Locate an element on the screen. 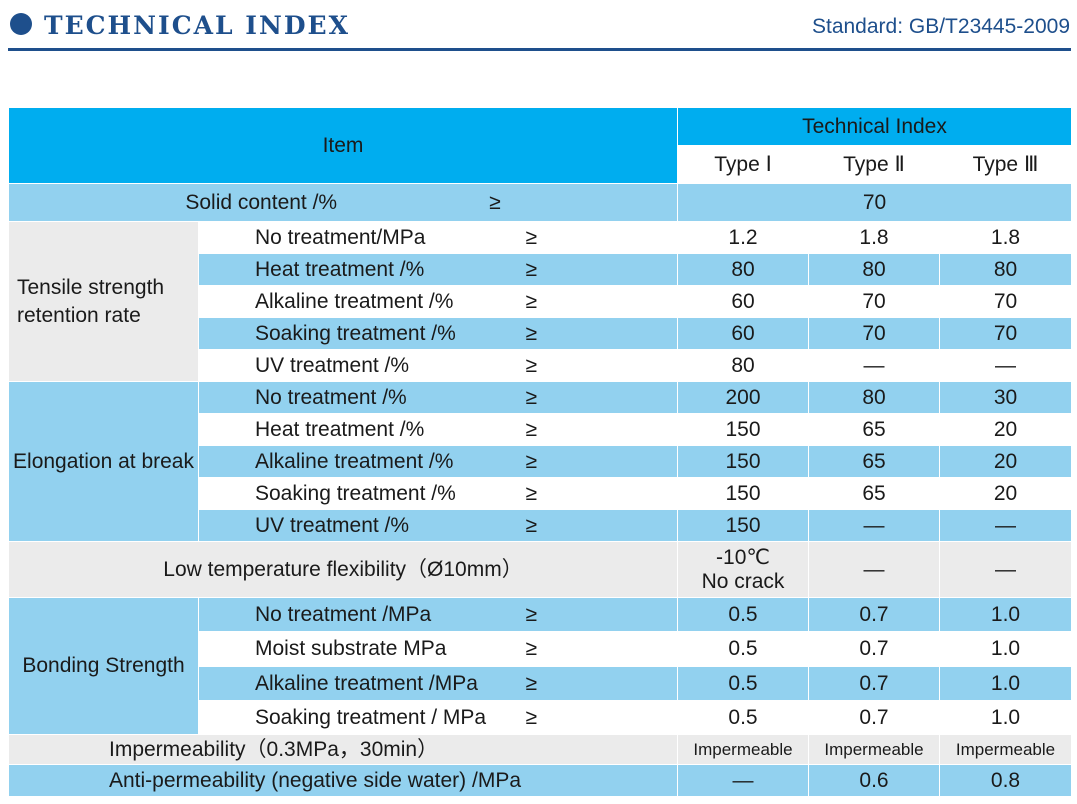  table-row: Heat treatment /% ≥ 150 65 20 is located at coordinates (540, 429).